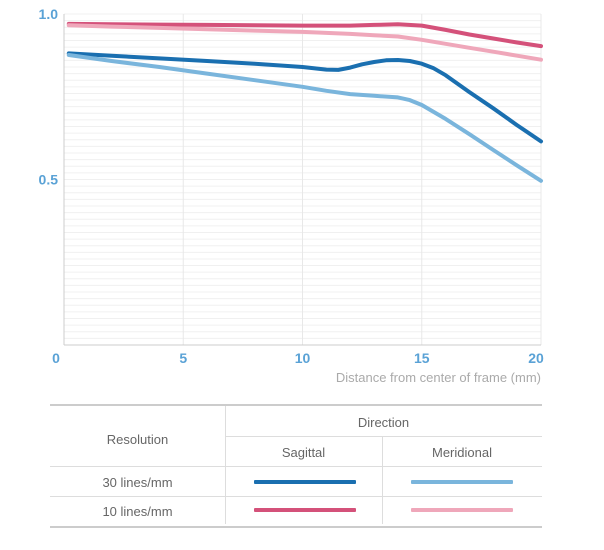 The height and width of the screenshot is (550, 604). What do you see at coordinates (137, 482) in the screenshot?
I see `row-label-30: 30 lines/mm` at bounding box center [137, 482].